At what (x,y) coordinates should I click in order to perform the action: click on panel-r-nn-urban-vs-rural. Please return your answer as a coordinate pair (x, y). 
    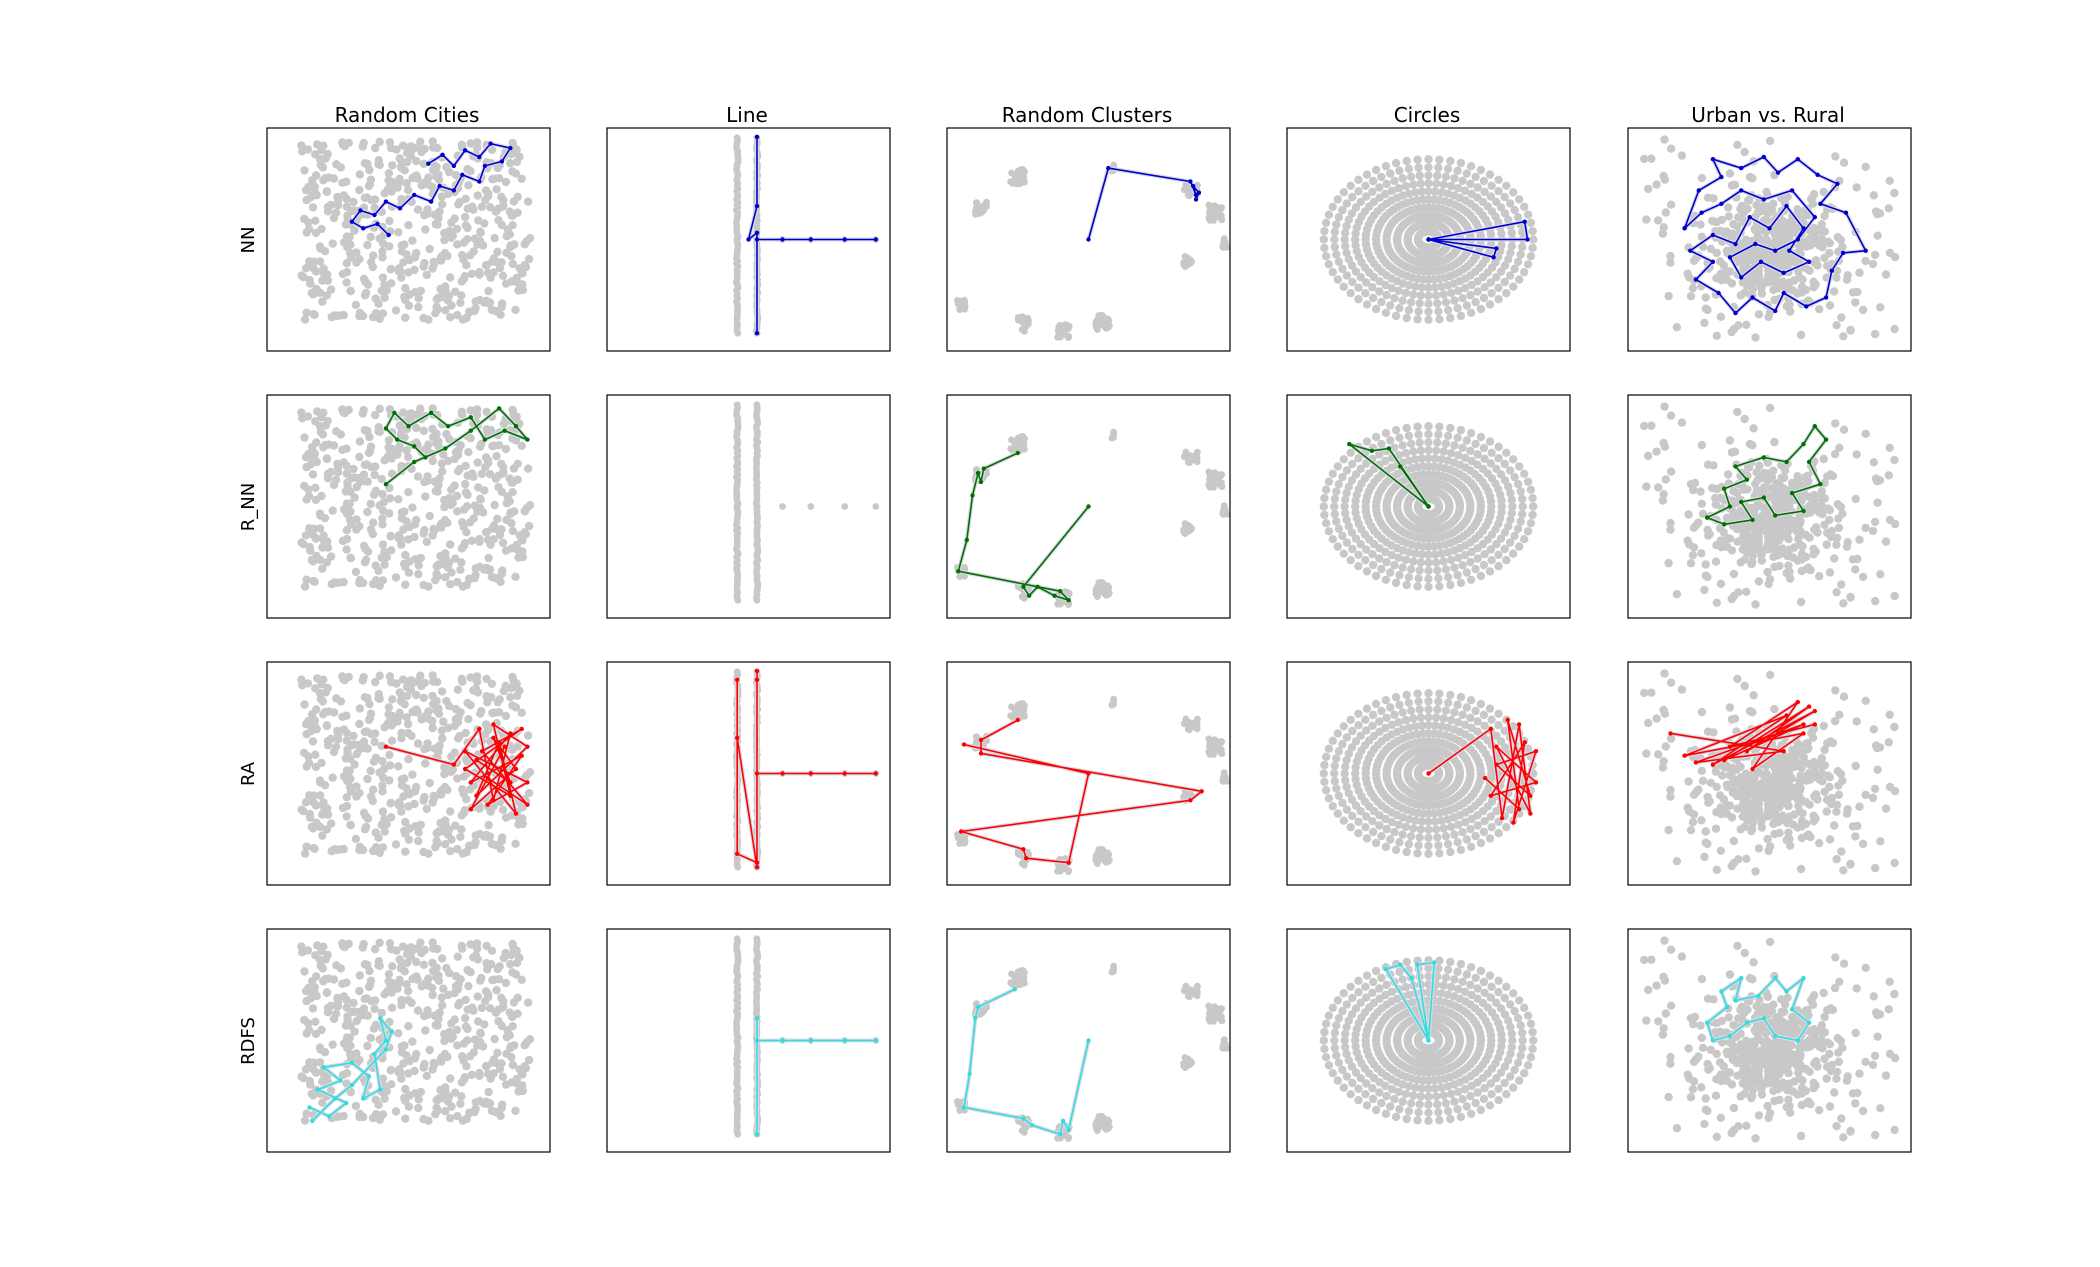
    Looking at the image, I should click on (1769, 506).